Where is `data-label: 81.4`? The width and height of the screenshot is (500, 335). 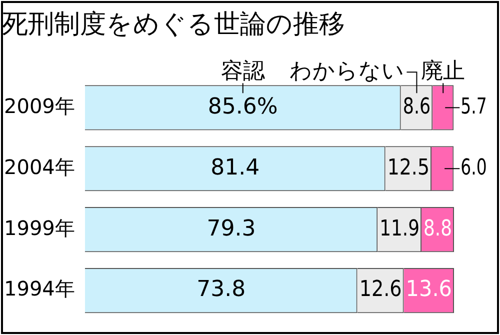 data-label: 81.4 is located at coordinates (235, 167).